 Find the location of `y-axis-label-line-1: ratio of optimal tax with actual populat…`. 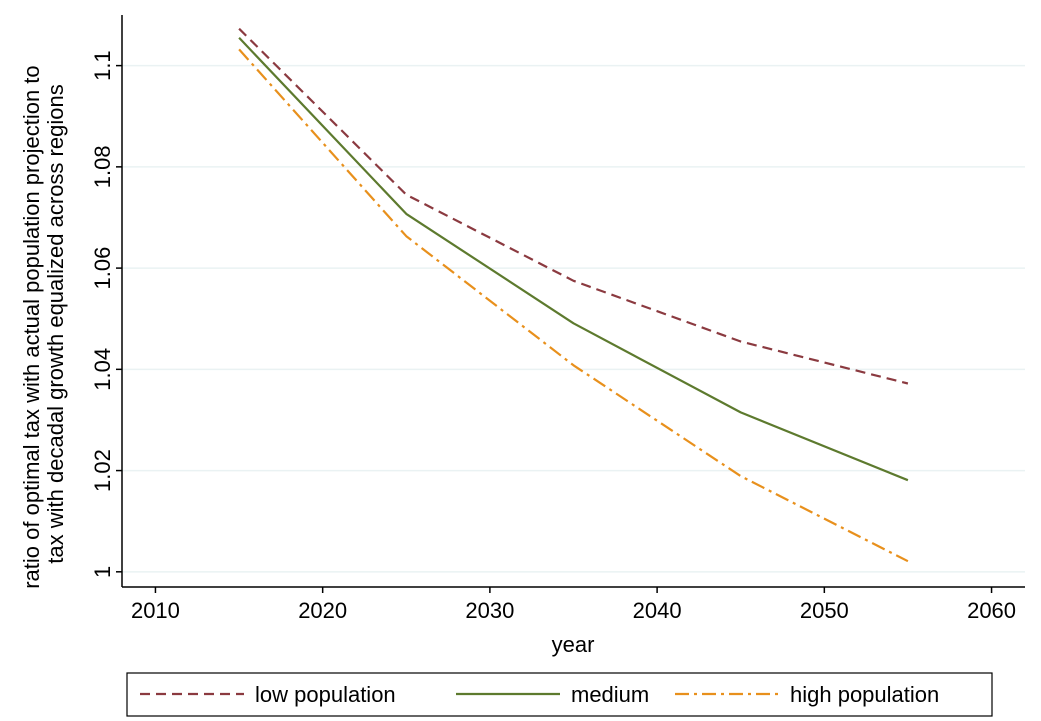

y-axis-label-line-1: ratio of optimal tax with actual populat… is located at coordinates (31, 326).